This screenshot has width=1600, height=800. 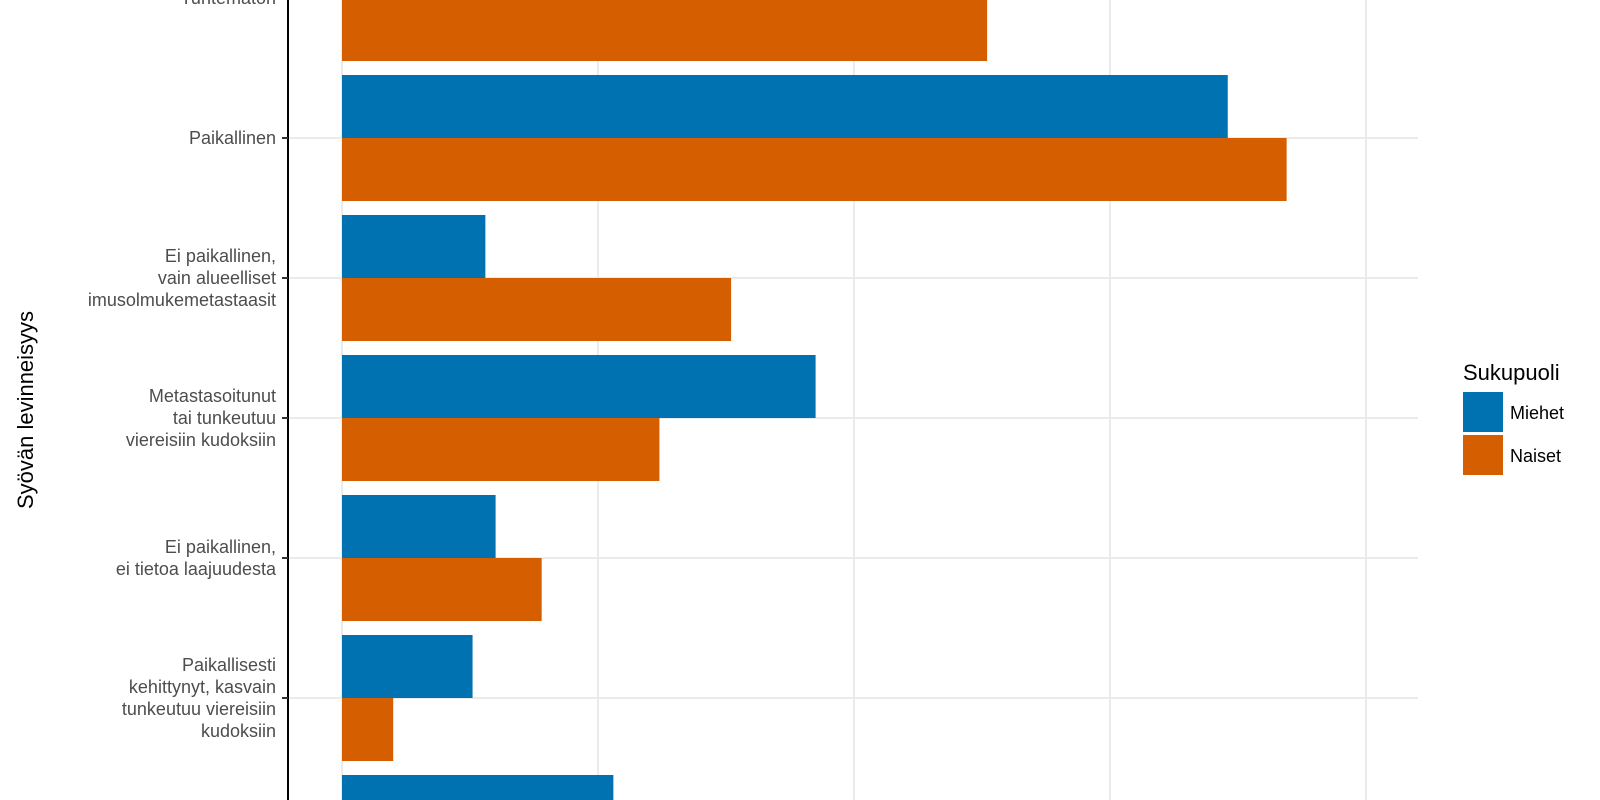 What do you see at coordinates (1535, 456) in the screenshot?
I see `legend-label-naiset: Naiset` at bounding box center [1535, 456].